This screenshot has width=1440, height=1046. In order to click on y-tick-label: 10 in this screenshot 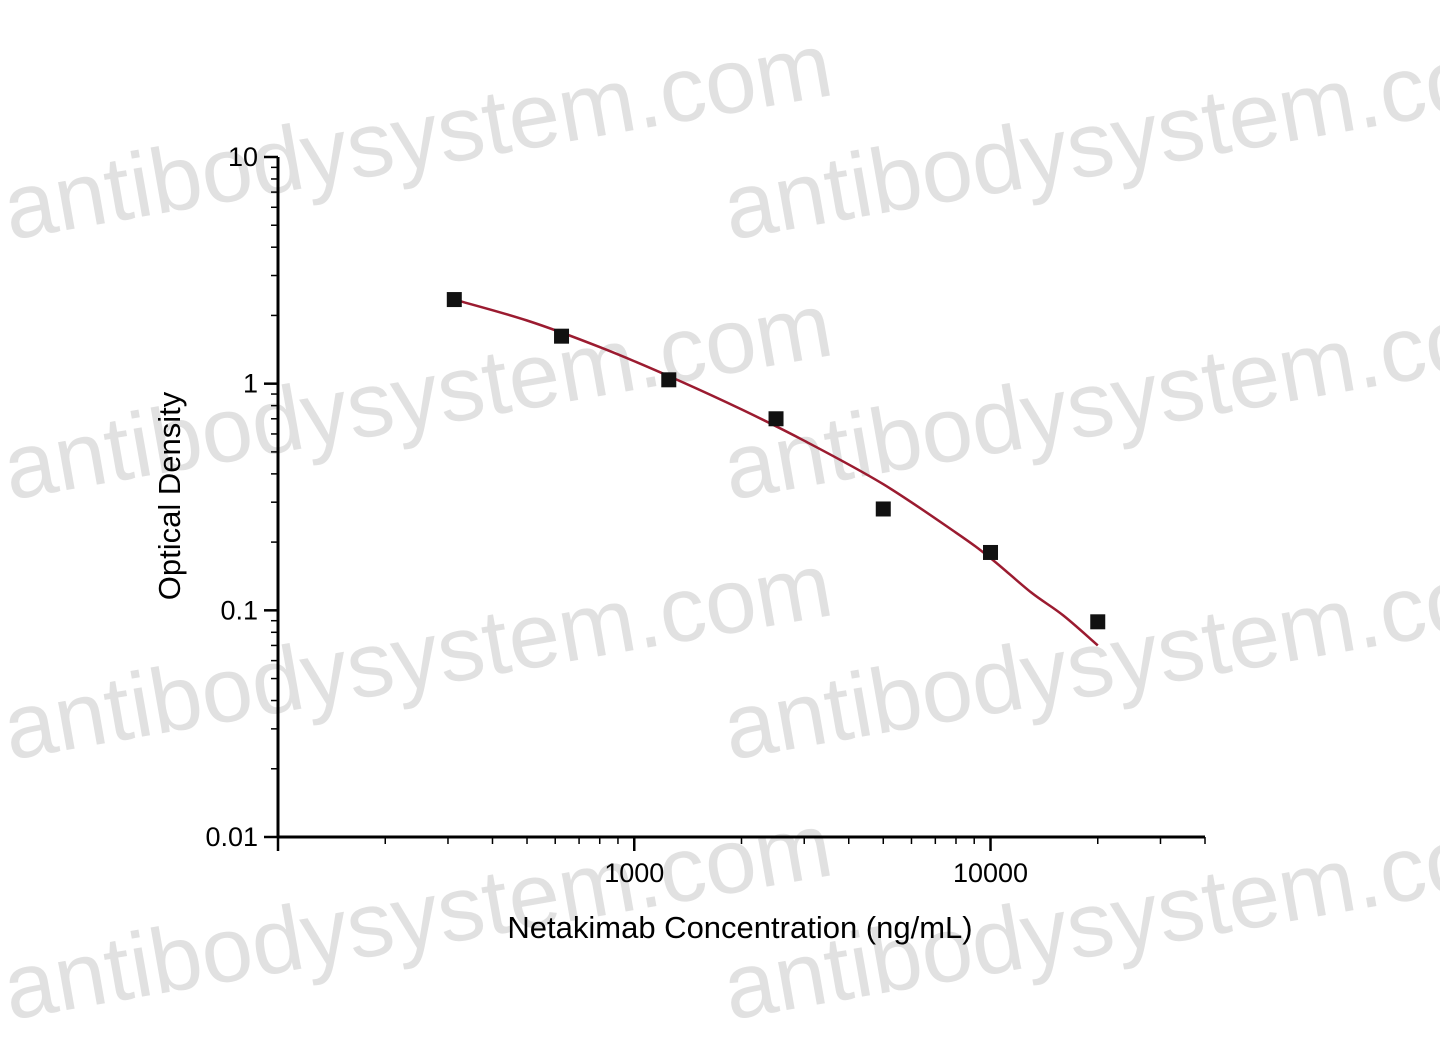, I will do `click(243, 157)`.